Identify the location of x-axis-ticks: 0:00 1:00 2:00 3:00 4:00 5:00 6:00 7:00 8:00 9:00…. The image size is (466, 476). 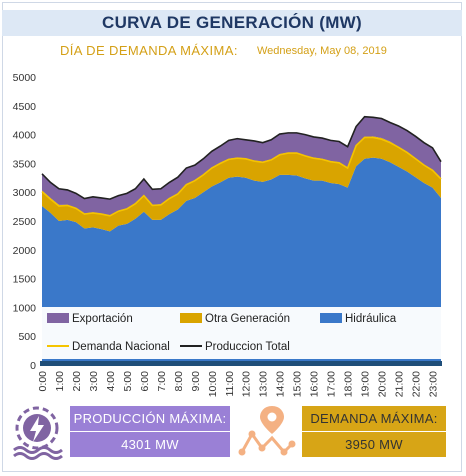
(238, 384).